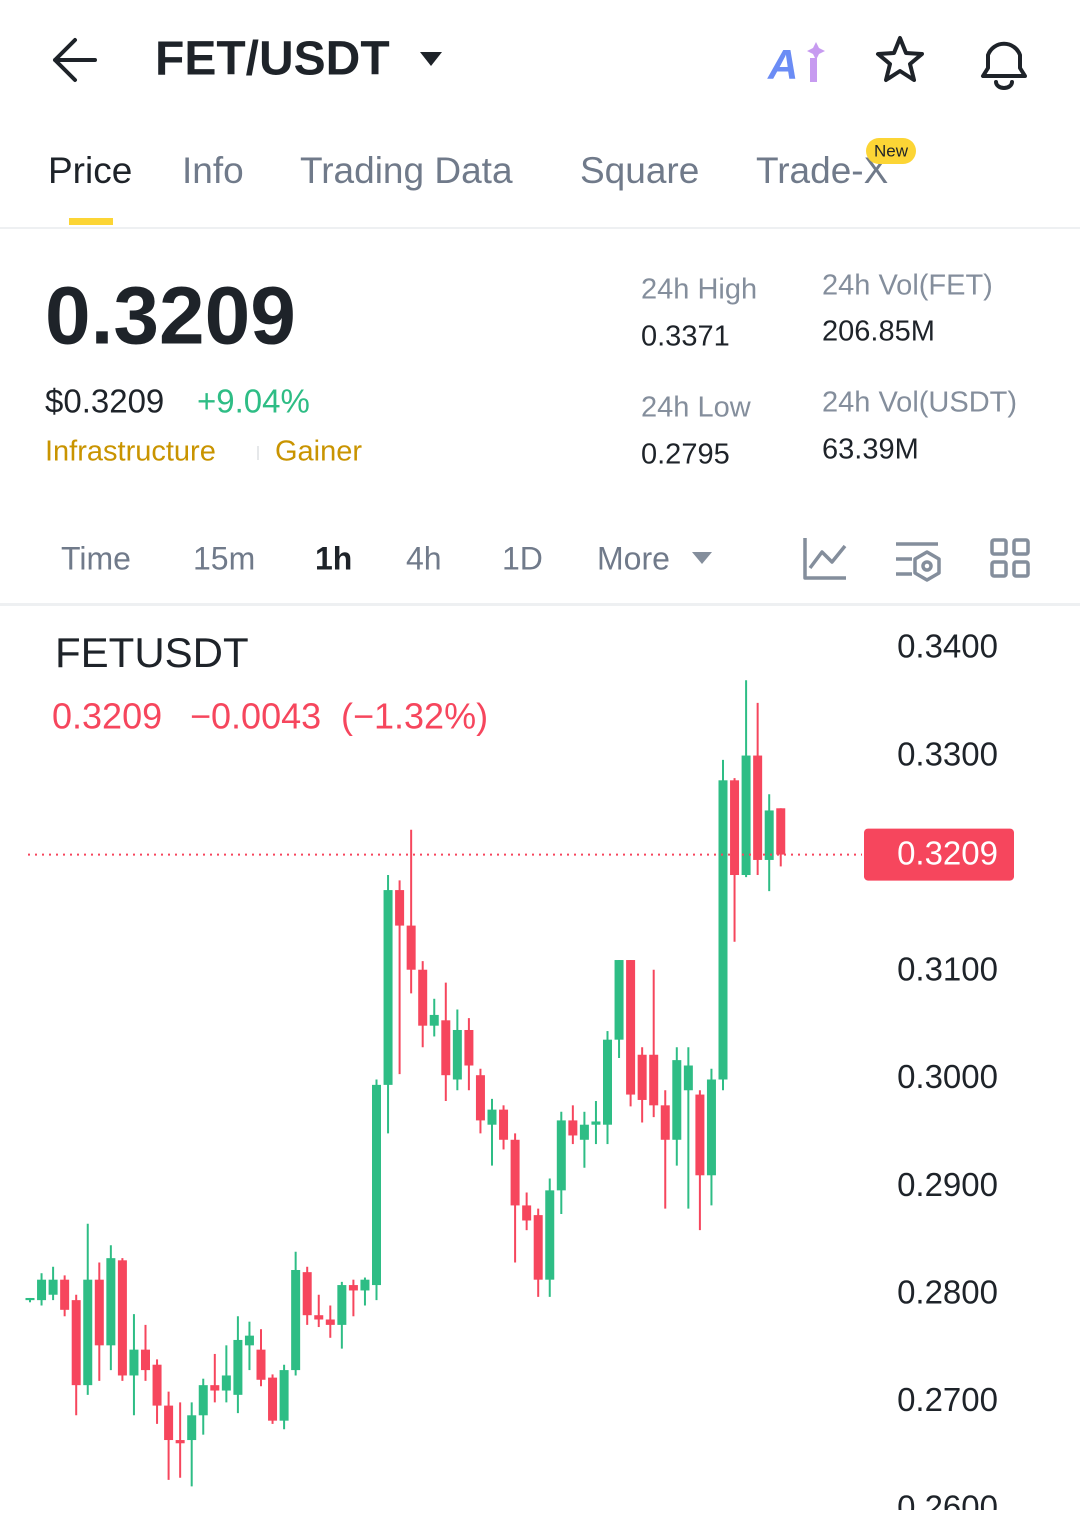  What do you see at coordinates (522, 558) in the screenshot?
I see `interval: 1D` at bounding box center [522, 558].